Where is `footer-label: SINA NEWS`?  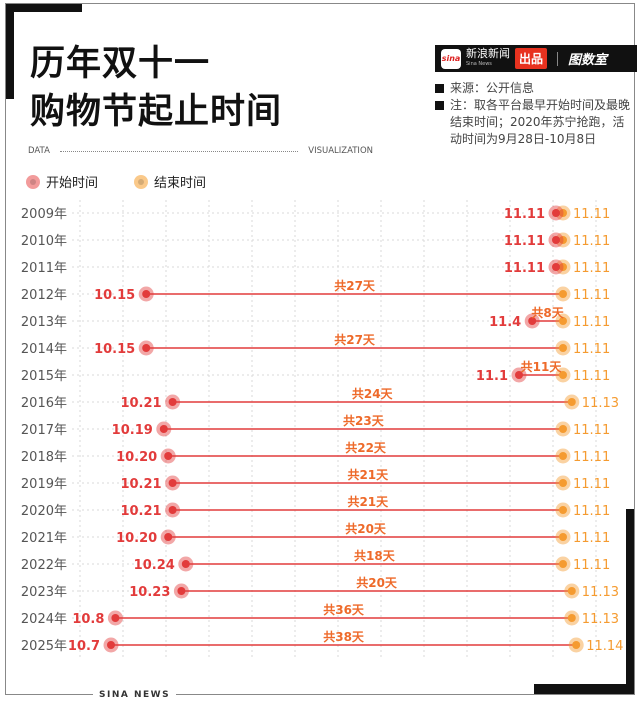
footer-label: SINA NEWS is located at coordinates (135, 695).